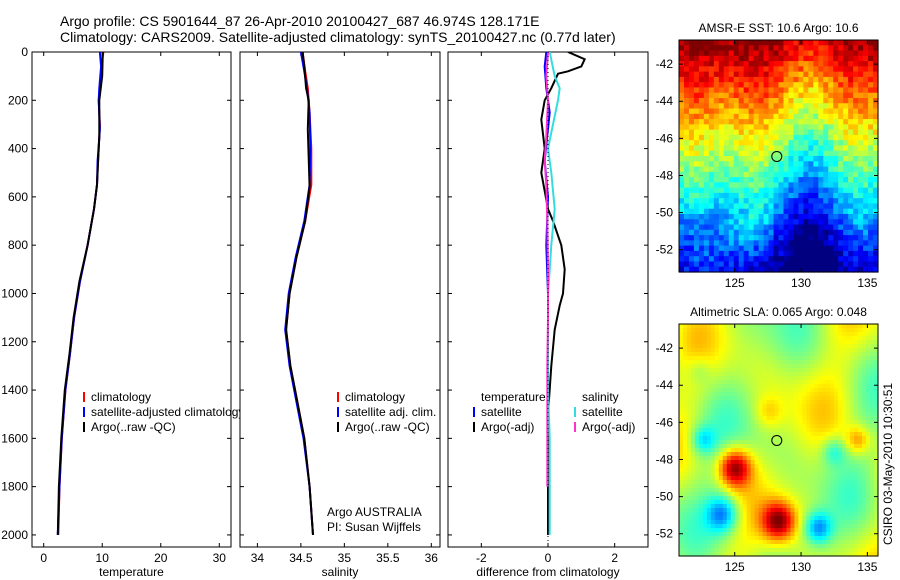  I want to click on x-tick-label: 30, so click(220, 558).